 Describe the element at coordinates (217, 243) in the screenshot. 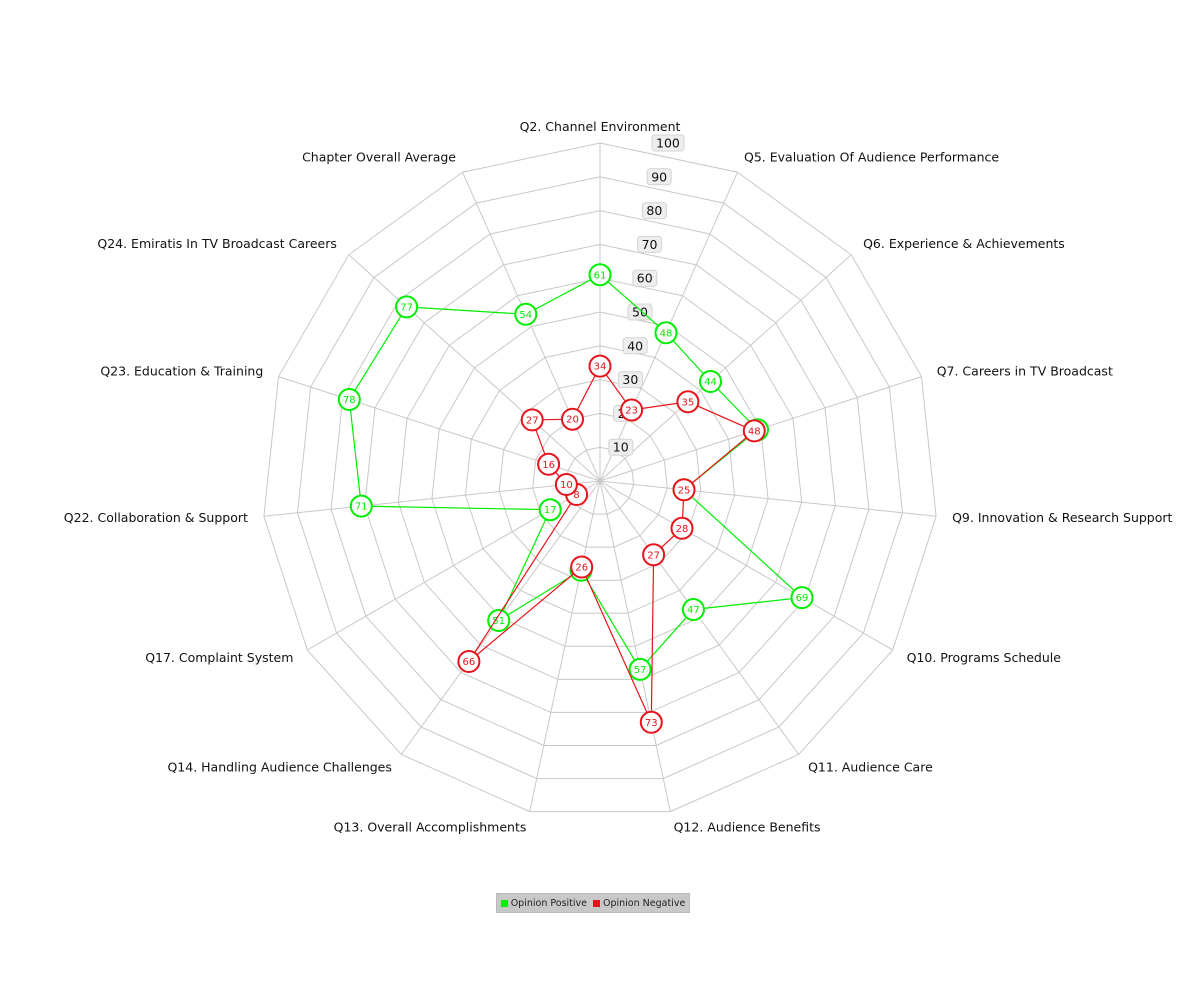

I see `axis-label: Q24. Emiratis In TV Broadcast Careers` at that location.